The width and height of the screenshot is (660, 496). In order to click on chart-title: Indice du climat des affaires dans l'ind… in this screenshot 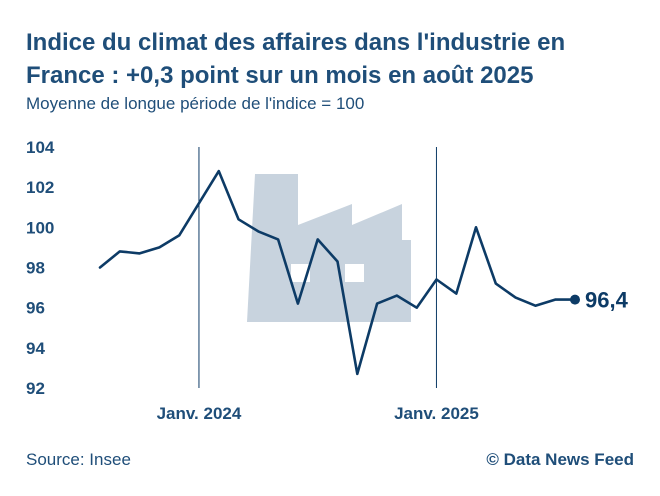, I will do `click(296, 59)`.